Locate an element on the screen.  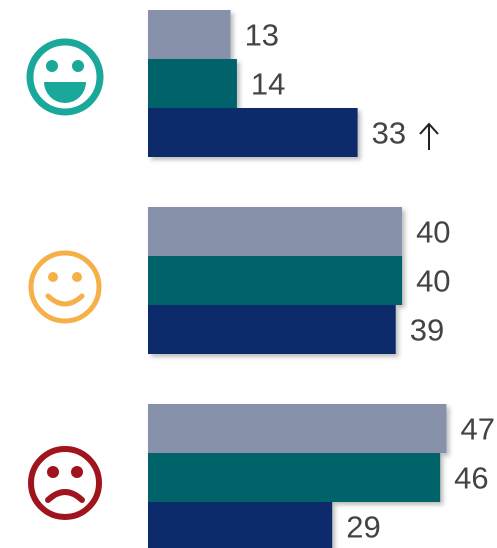
sad-face-icon is located at coordinates (65, 483).